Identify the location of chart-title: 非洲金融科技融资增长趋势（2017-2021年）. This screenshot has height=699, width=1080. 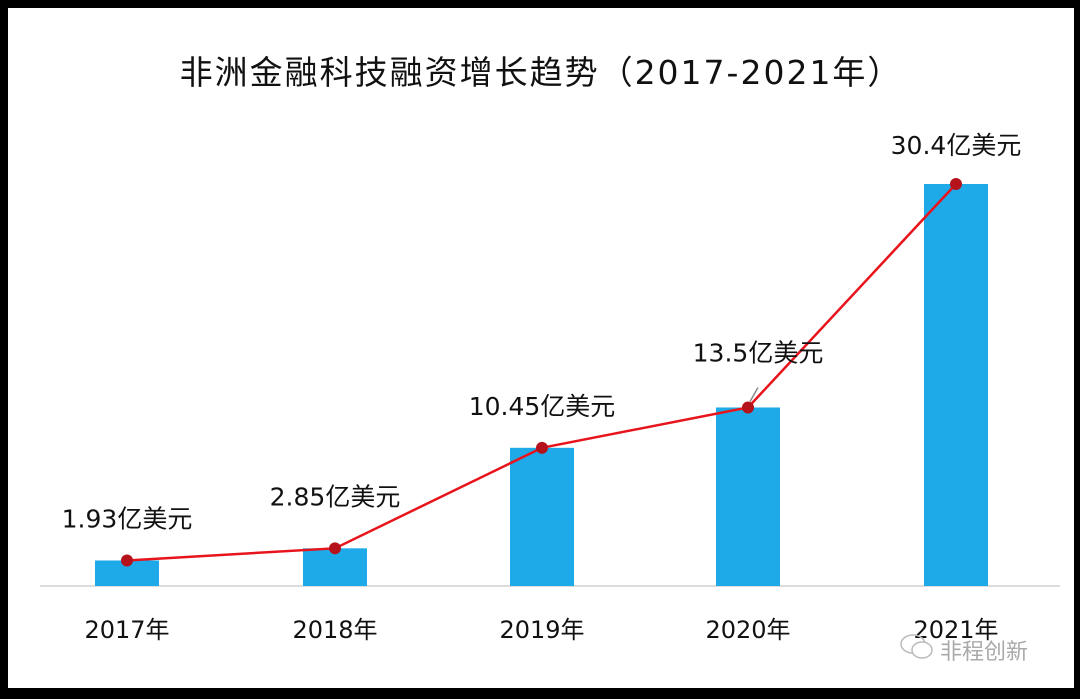
(541, 72).